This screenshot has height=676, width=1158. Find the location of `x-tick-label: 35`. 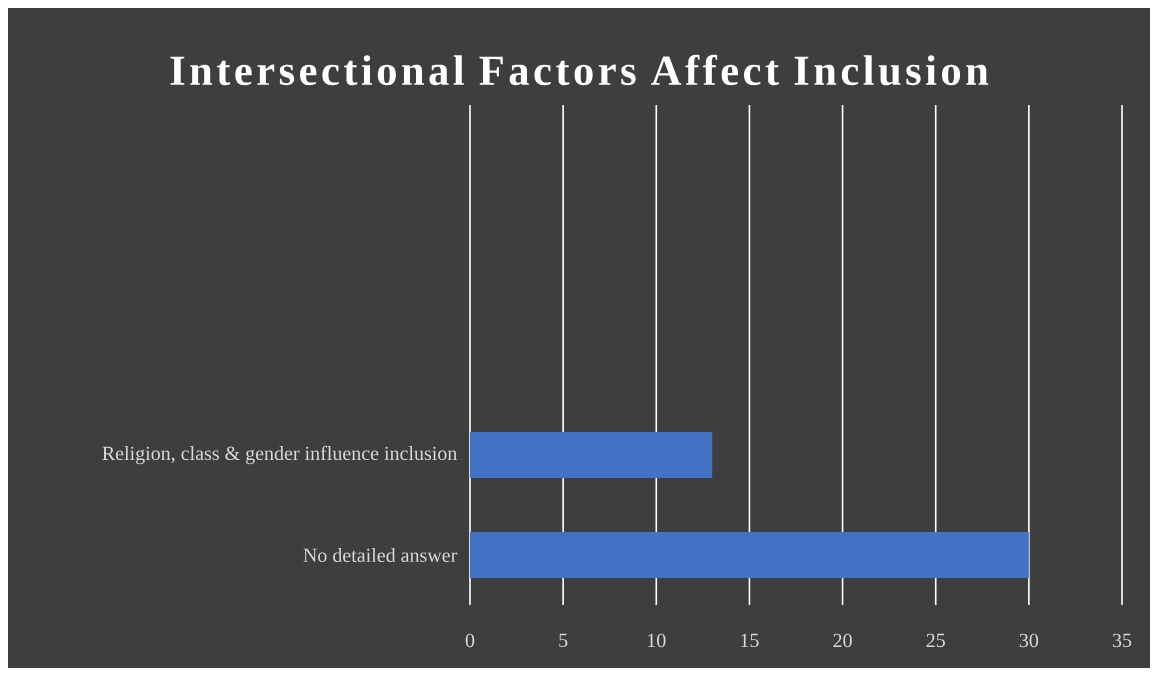

x-tick-label: 35 is located at coordinates (1122, 640).